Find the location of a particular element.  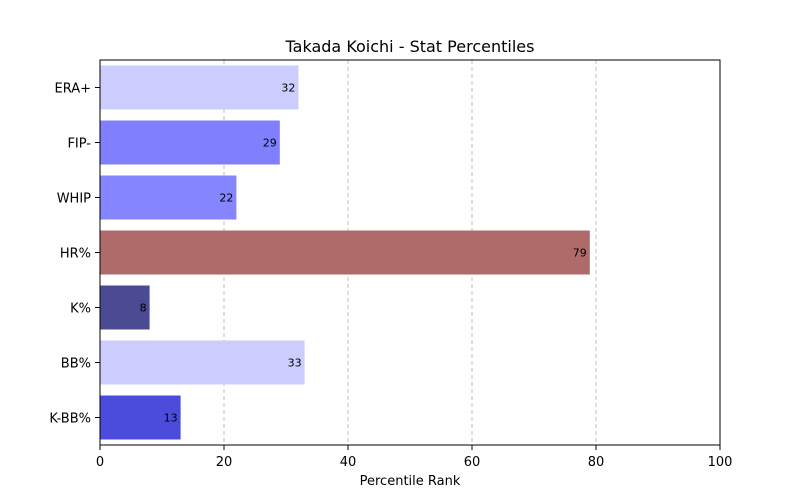

bar-value-label: 79 is located at coordinates (580, 253).